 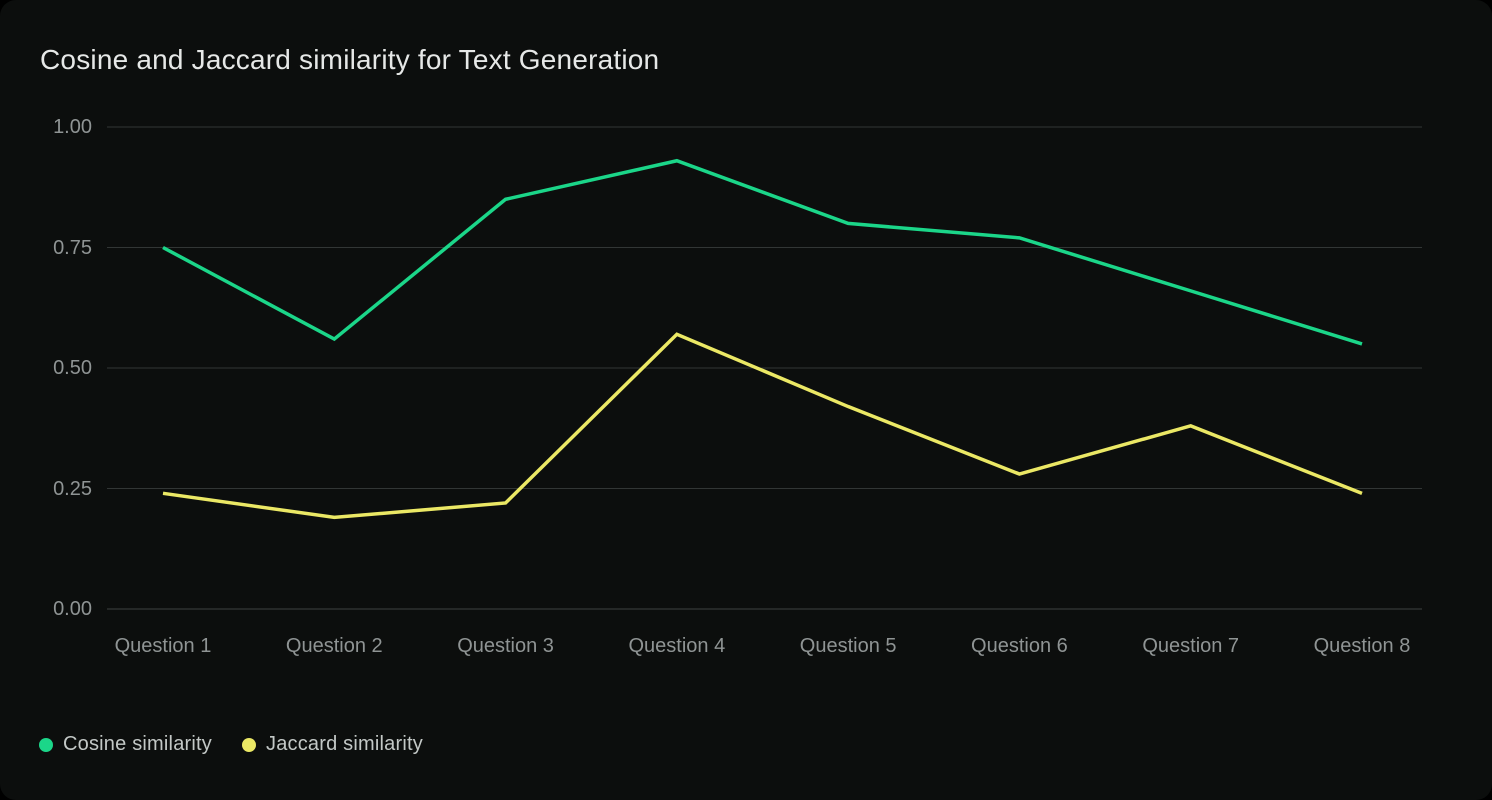 I want to click on legend-item-cosine-similarity: Cosine similarity, so click(x=125, y=744).